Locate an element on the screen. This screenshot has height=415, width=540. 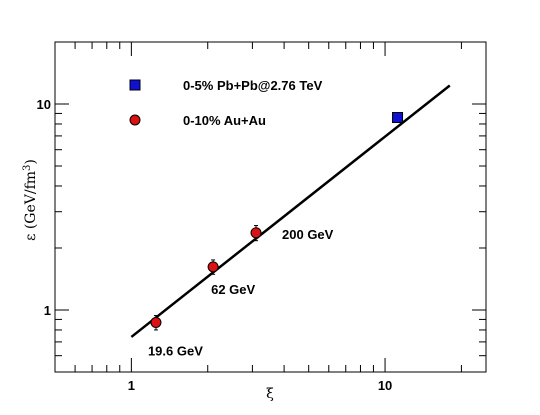
x-axis-title: ξ is located at coordinates (270, 394).